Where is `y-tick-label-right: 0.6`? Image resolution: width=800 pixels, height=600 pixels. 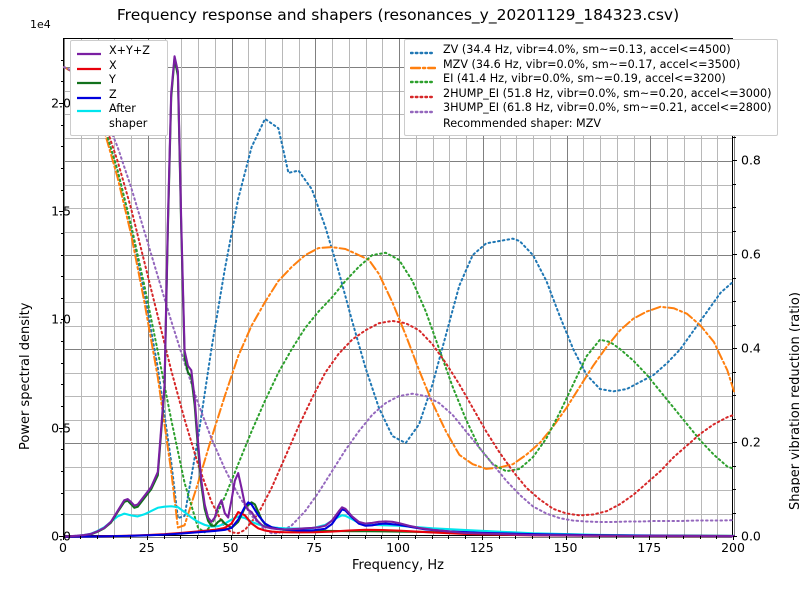
y-tick-label-right: 0.6 is located at coordinates (751, 254).